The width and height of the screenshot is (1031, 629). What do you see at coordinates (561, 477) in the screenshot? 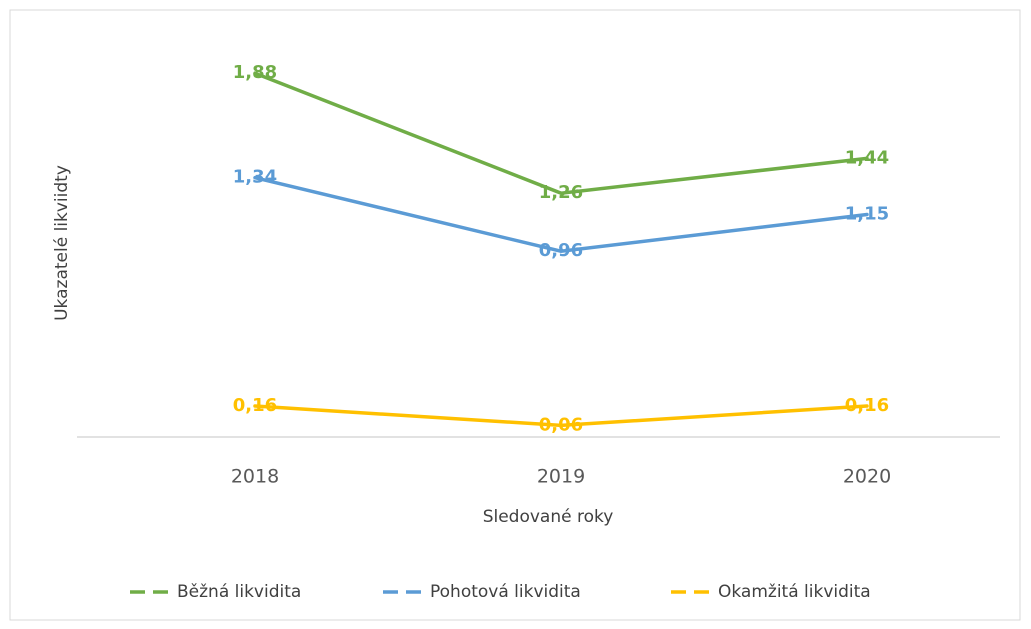
I see `x-tick-label: 2019` at bounding box center [561, 477].